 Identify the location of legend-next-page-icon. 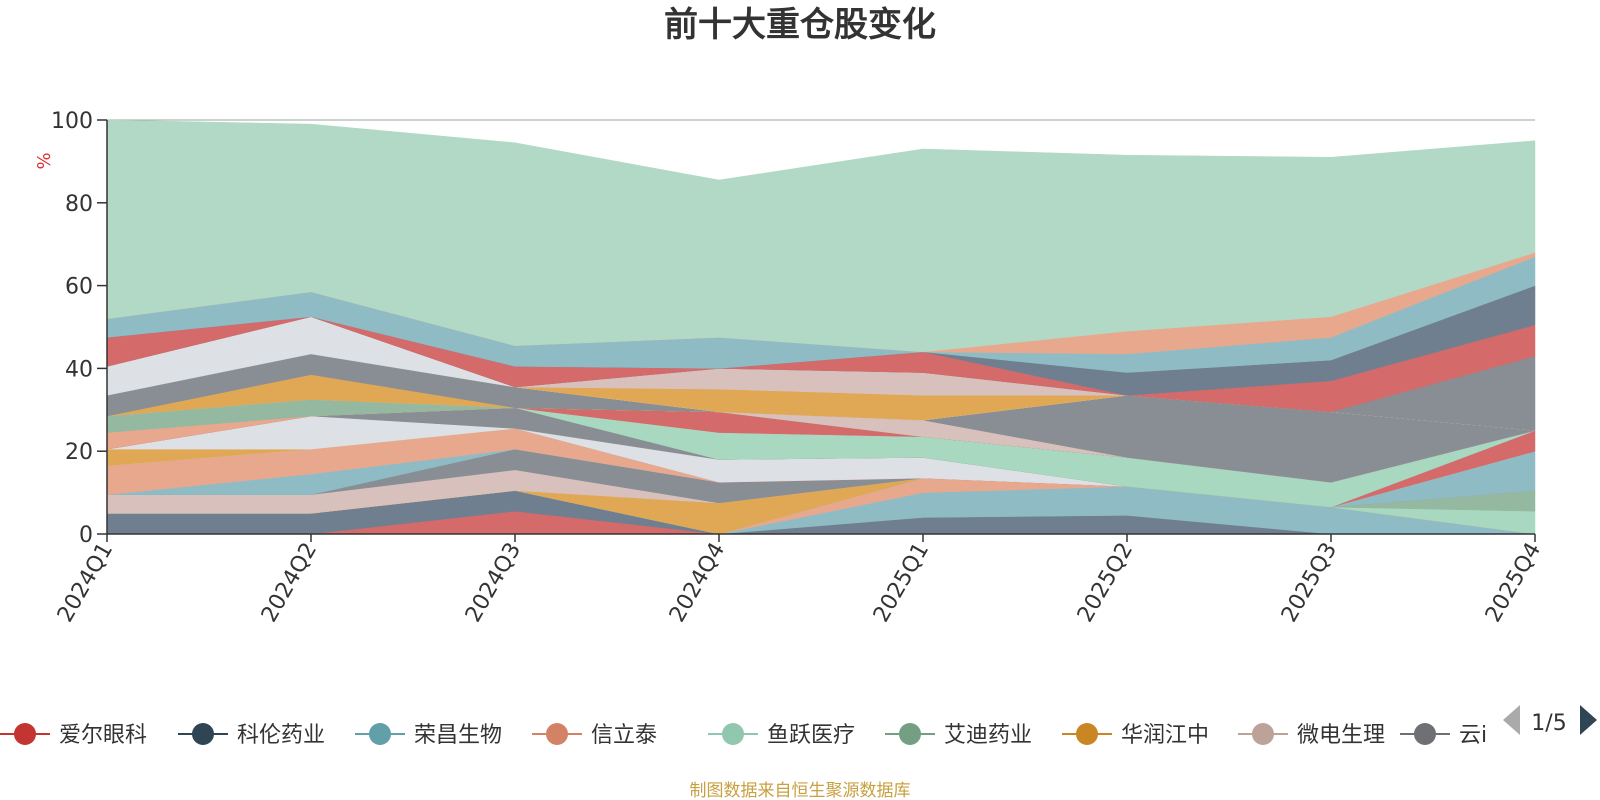
(1588, 720).